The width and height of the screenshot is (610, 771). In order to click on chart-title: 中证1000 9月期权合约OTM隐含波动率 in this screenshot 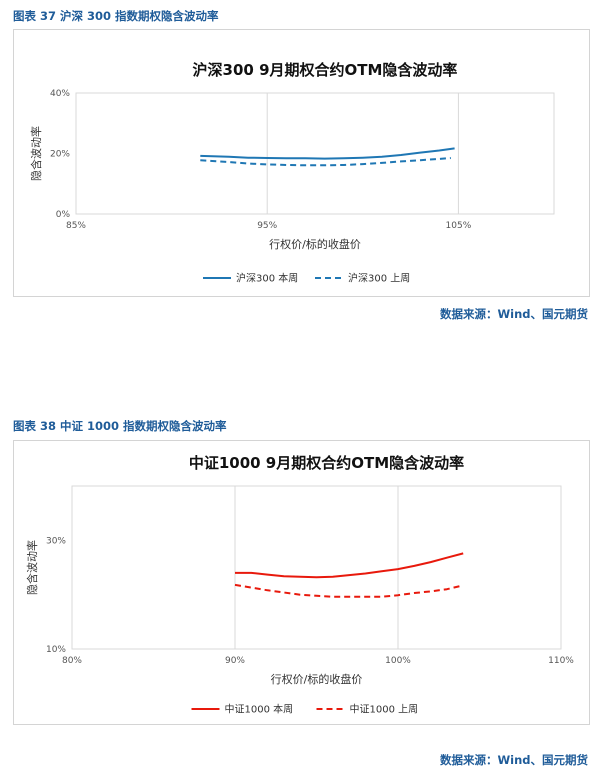, I will do `click(326, 463)`.